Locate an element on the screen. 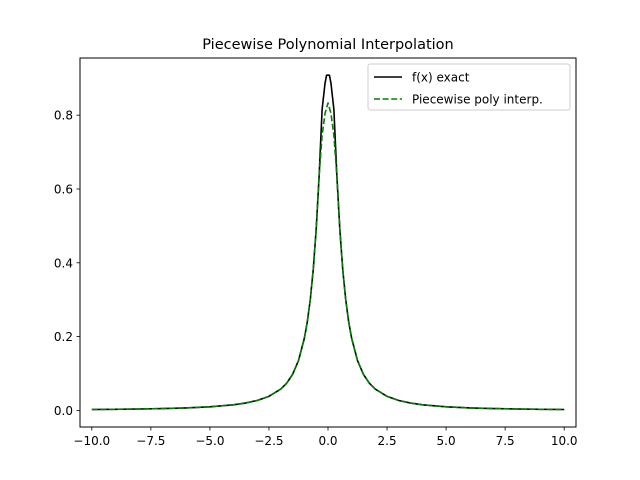 This screenshot has height=480, width=640. chart-title: Piecewise Polynomial Interpolation is located at coordinates (327, 45).